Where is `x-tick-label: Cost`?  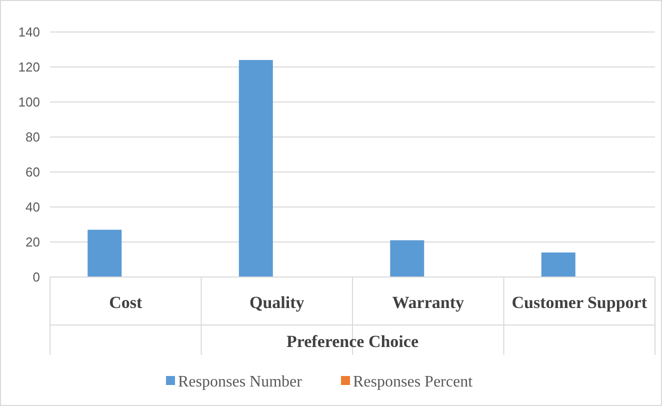
x-tick-label: Cost is located at coordinates (125, 302).